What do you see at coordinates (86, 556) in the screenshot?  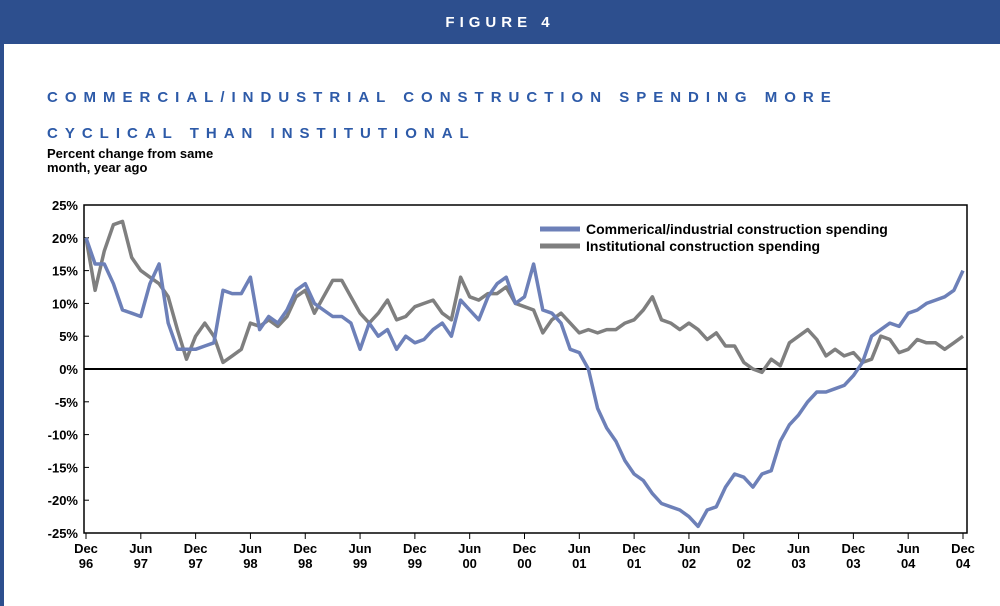 I see `x-tick-label: Dec 96` at bounding box center [86, 556].